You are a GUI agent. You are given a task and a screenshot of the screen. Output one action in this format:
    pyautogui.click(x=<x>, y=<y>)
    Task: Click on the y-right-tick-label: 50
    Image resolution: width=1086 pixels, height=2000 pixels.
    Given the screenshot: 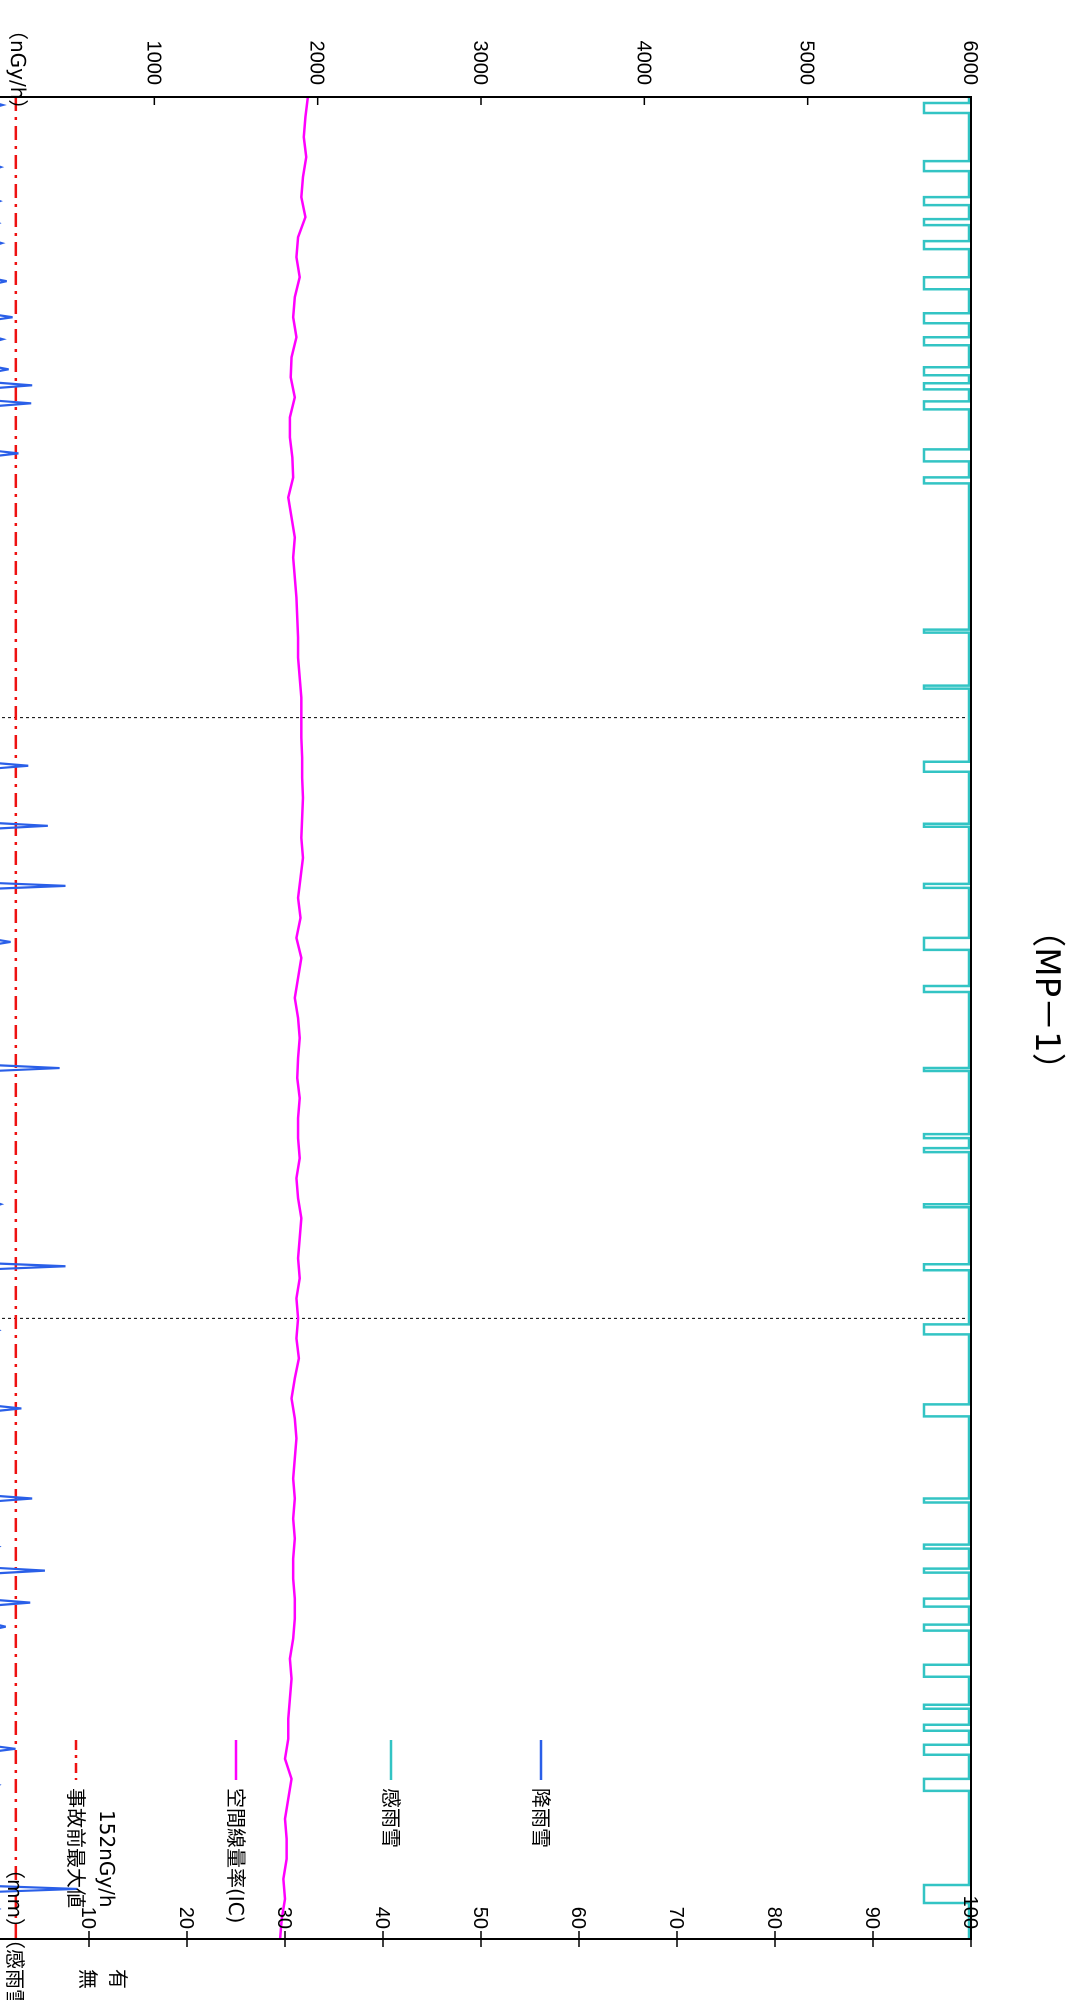 What is the action you would take?
    pyautogui.click(x=480, y=1918)
    